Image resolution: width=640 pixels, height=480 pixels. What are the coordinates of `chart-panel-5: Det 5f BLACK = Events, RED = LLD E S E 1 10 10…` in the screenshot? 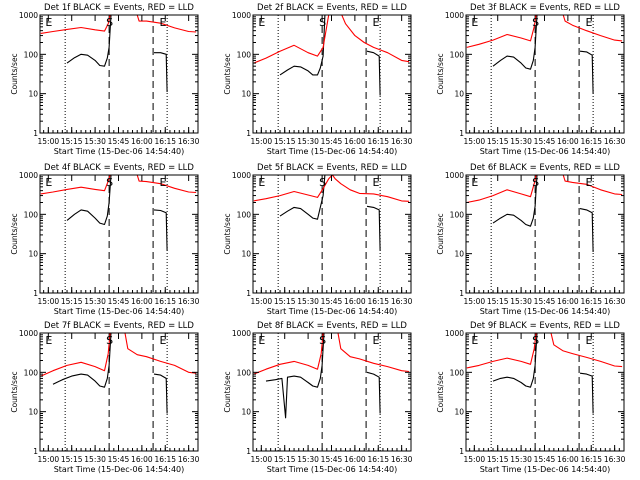 It's located at (318, 239).